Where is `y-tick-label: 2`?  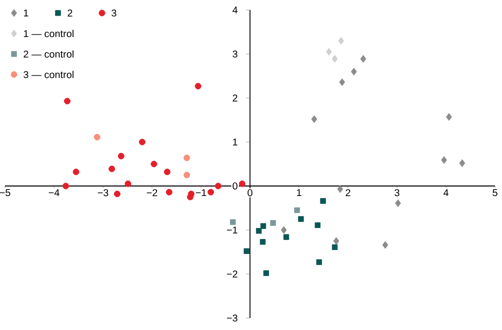
y-tick-label: 2 is located at coordinates (235, 98).